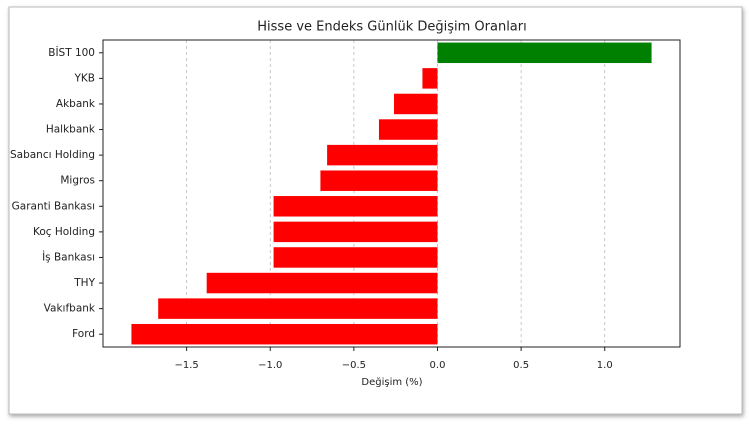 This screenshot has width=750, height=426. Describe the element at coordinates (186, 365) in the screenshot. I see `x-tick-label: −1.5` at that location.